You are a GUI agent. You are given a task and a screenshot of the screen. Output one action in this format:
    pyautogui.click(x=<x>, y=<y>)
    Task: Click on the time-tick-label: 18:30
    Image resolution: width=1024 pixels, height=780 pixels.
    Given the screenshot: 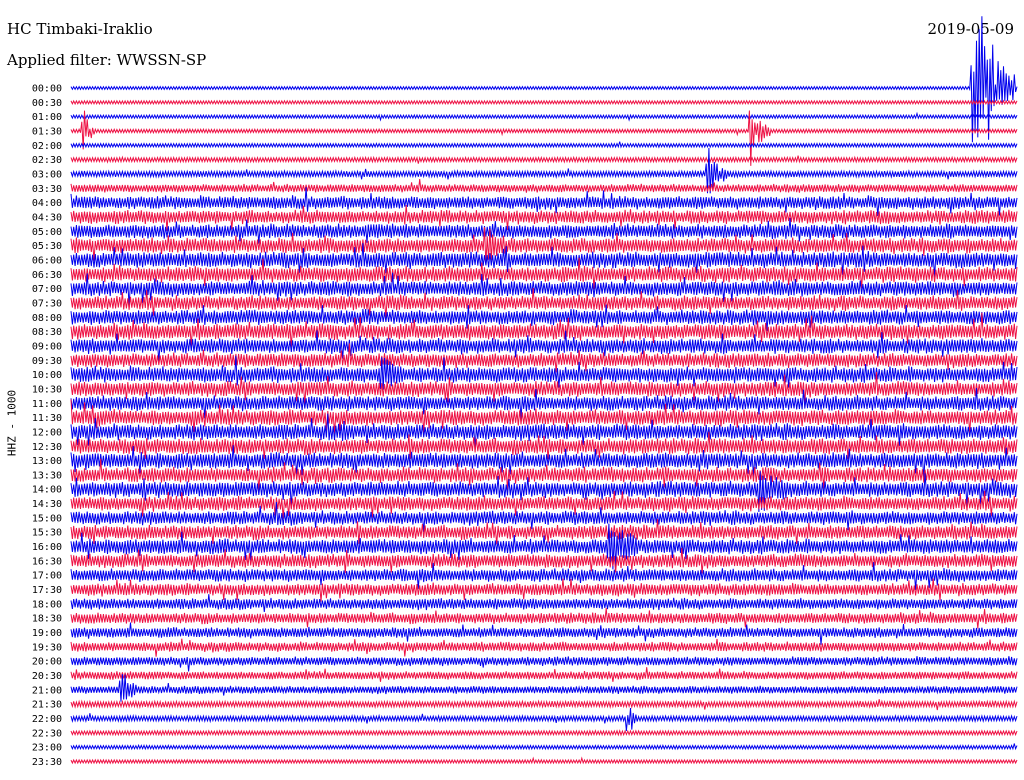 What is the action you would take?
    pyautogui.click(x=47, y=619)
    